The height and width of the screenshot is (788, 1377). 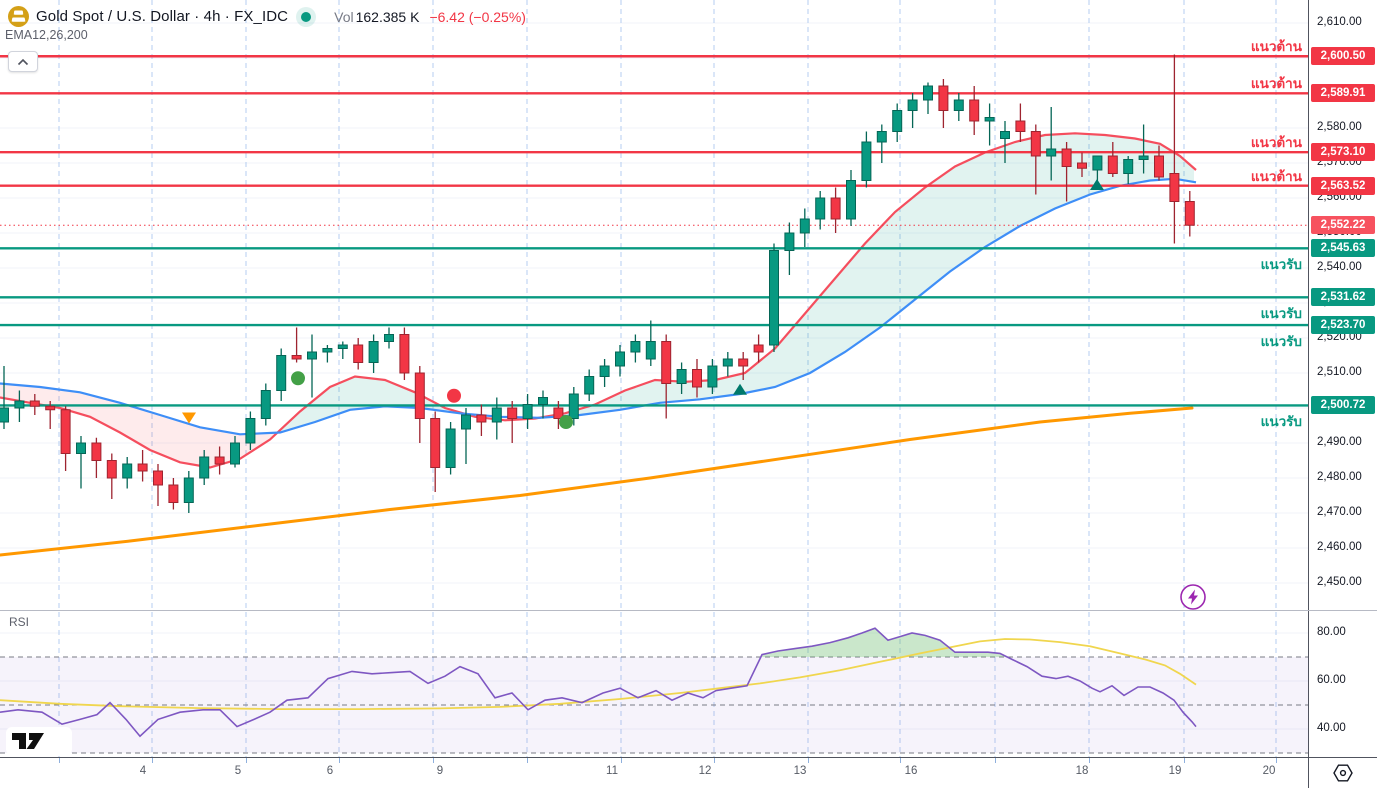 What do you see at coordinates (344, 16) in the screenshot?
I see `volume-label: Vol` at bounding box center [344, 16].